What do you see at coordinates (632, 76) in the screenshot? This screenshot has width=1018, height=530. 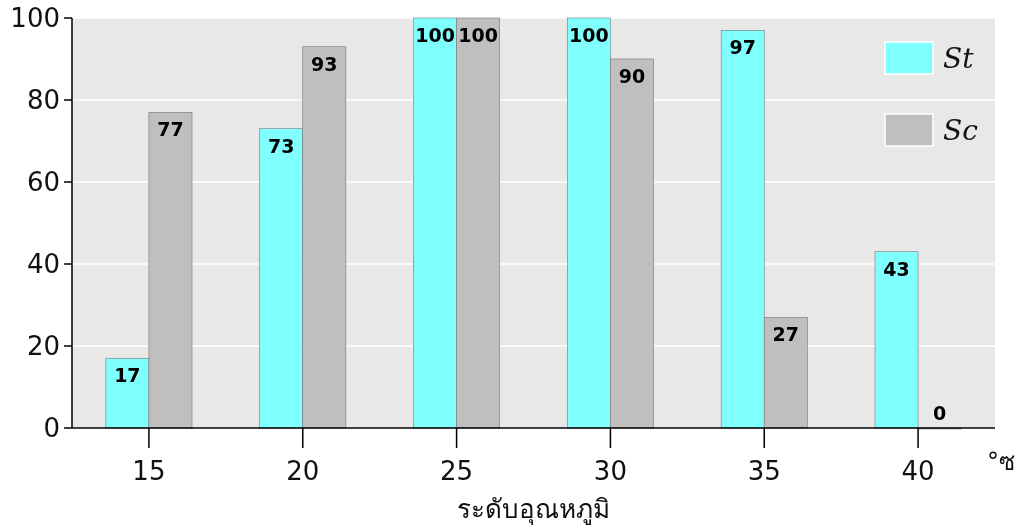 I see `data-label: 90` at bounding box center [632, 76].